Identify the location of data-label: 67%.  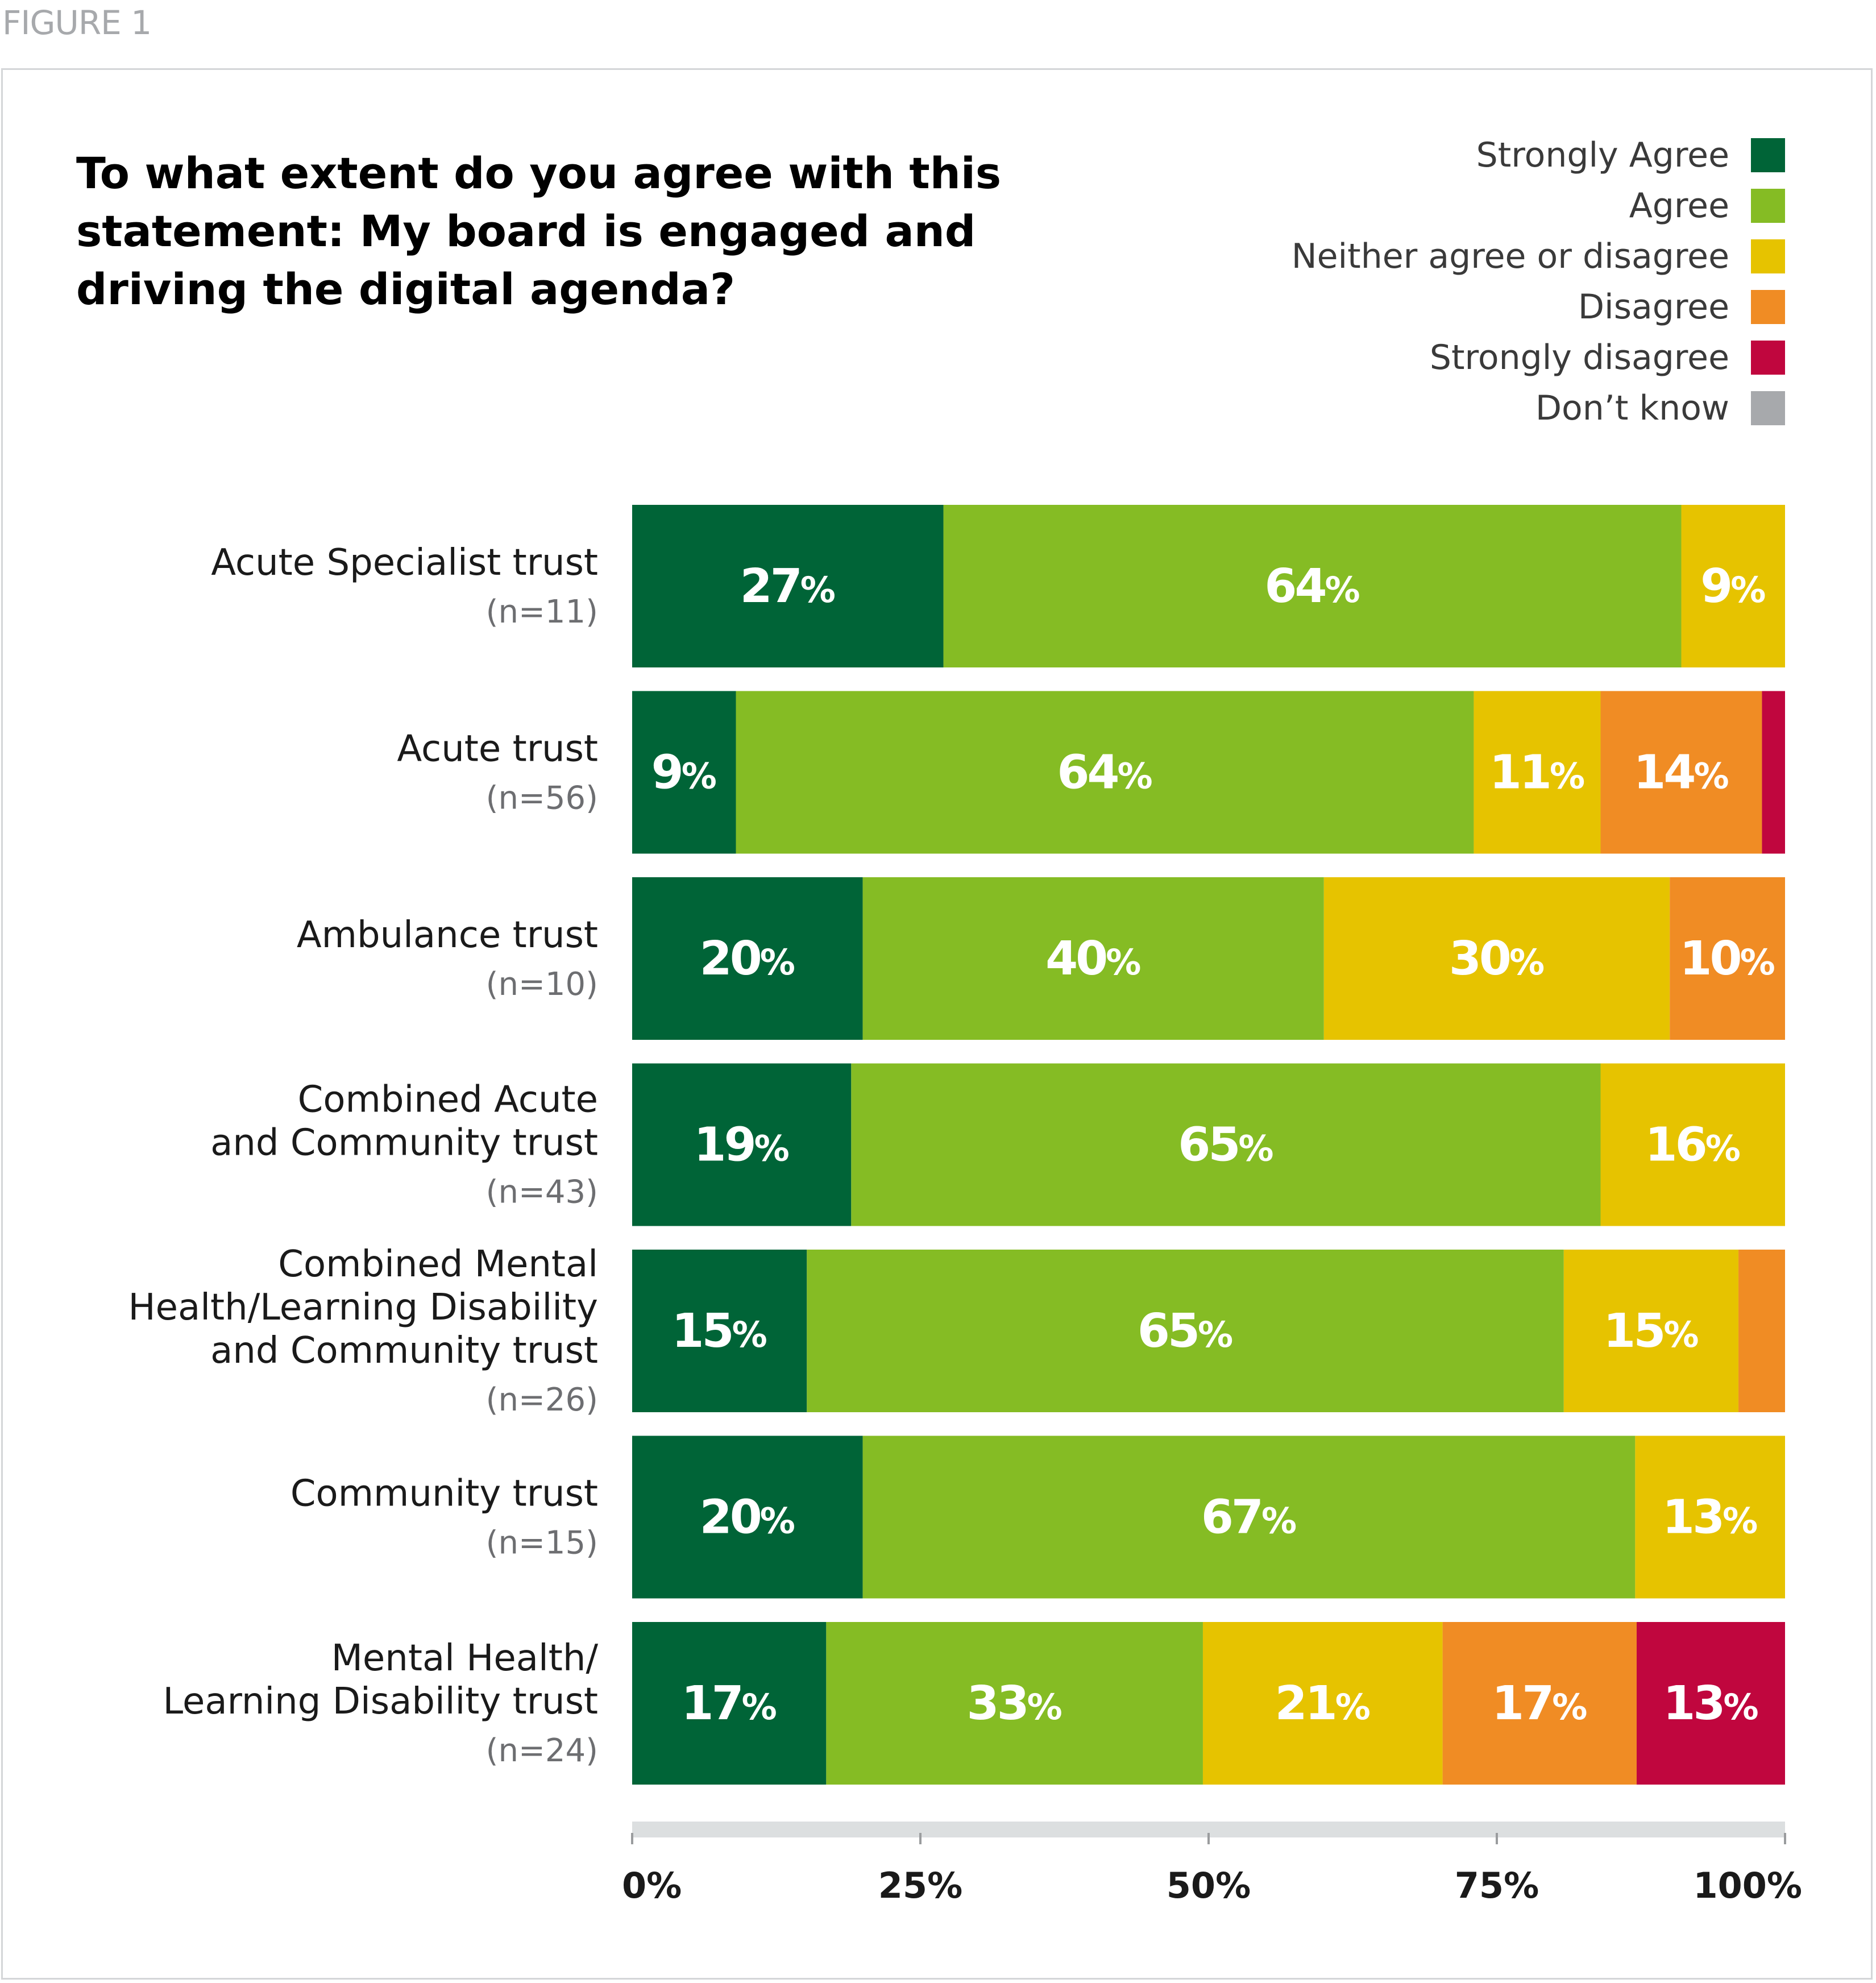
(1249, 1518).